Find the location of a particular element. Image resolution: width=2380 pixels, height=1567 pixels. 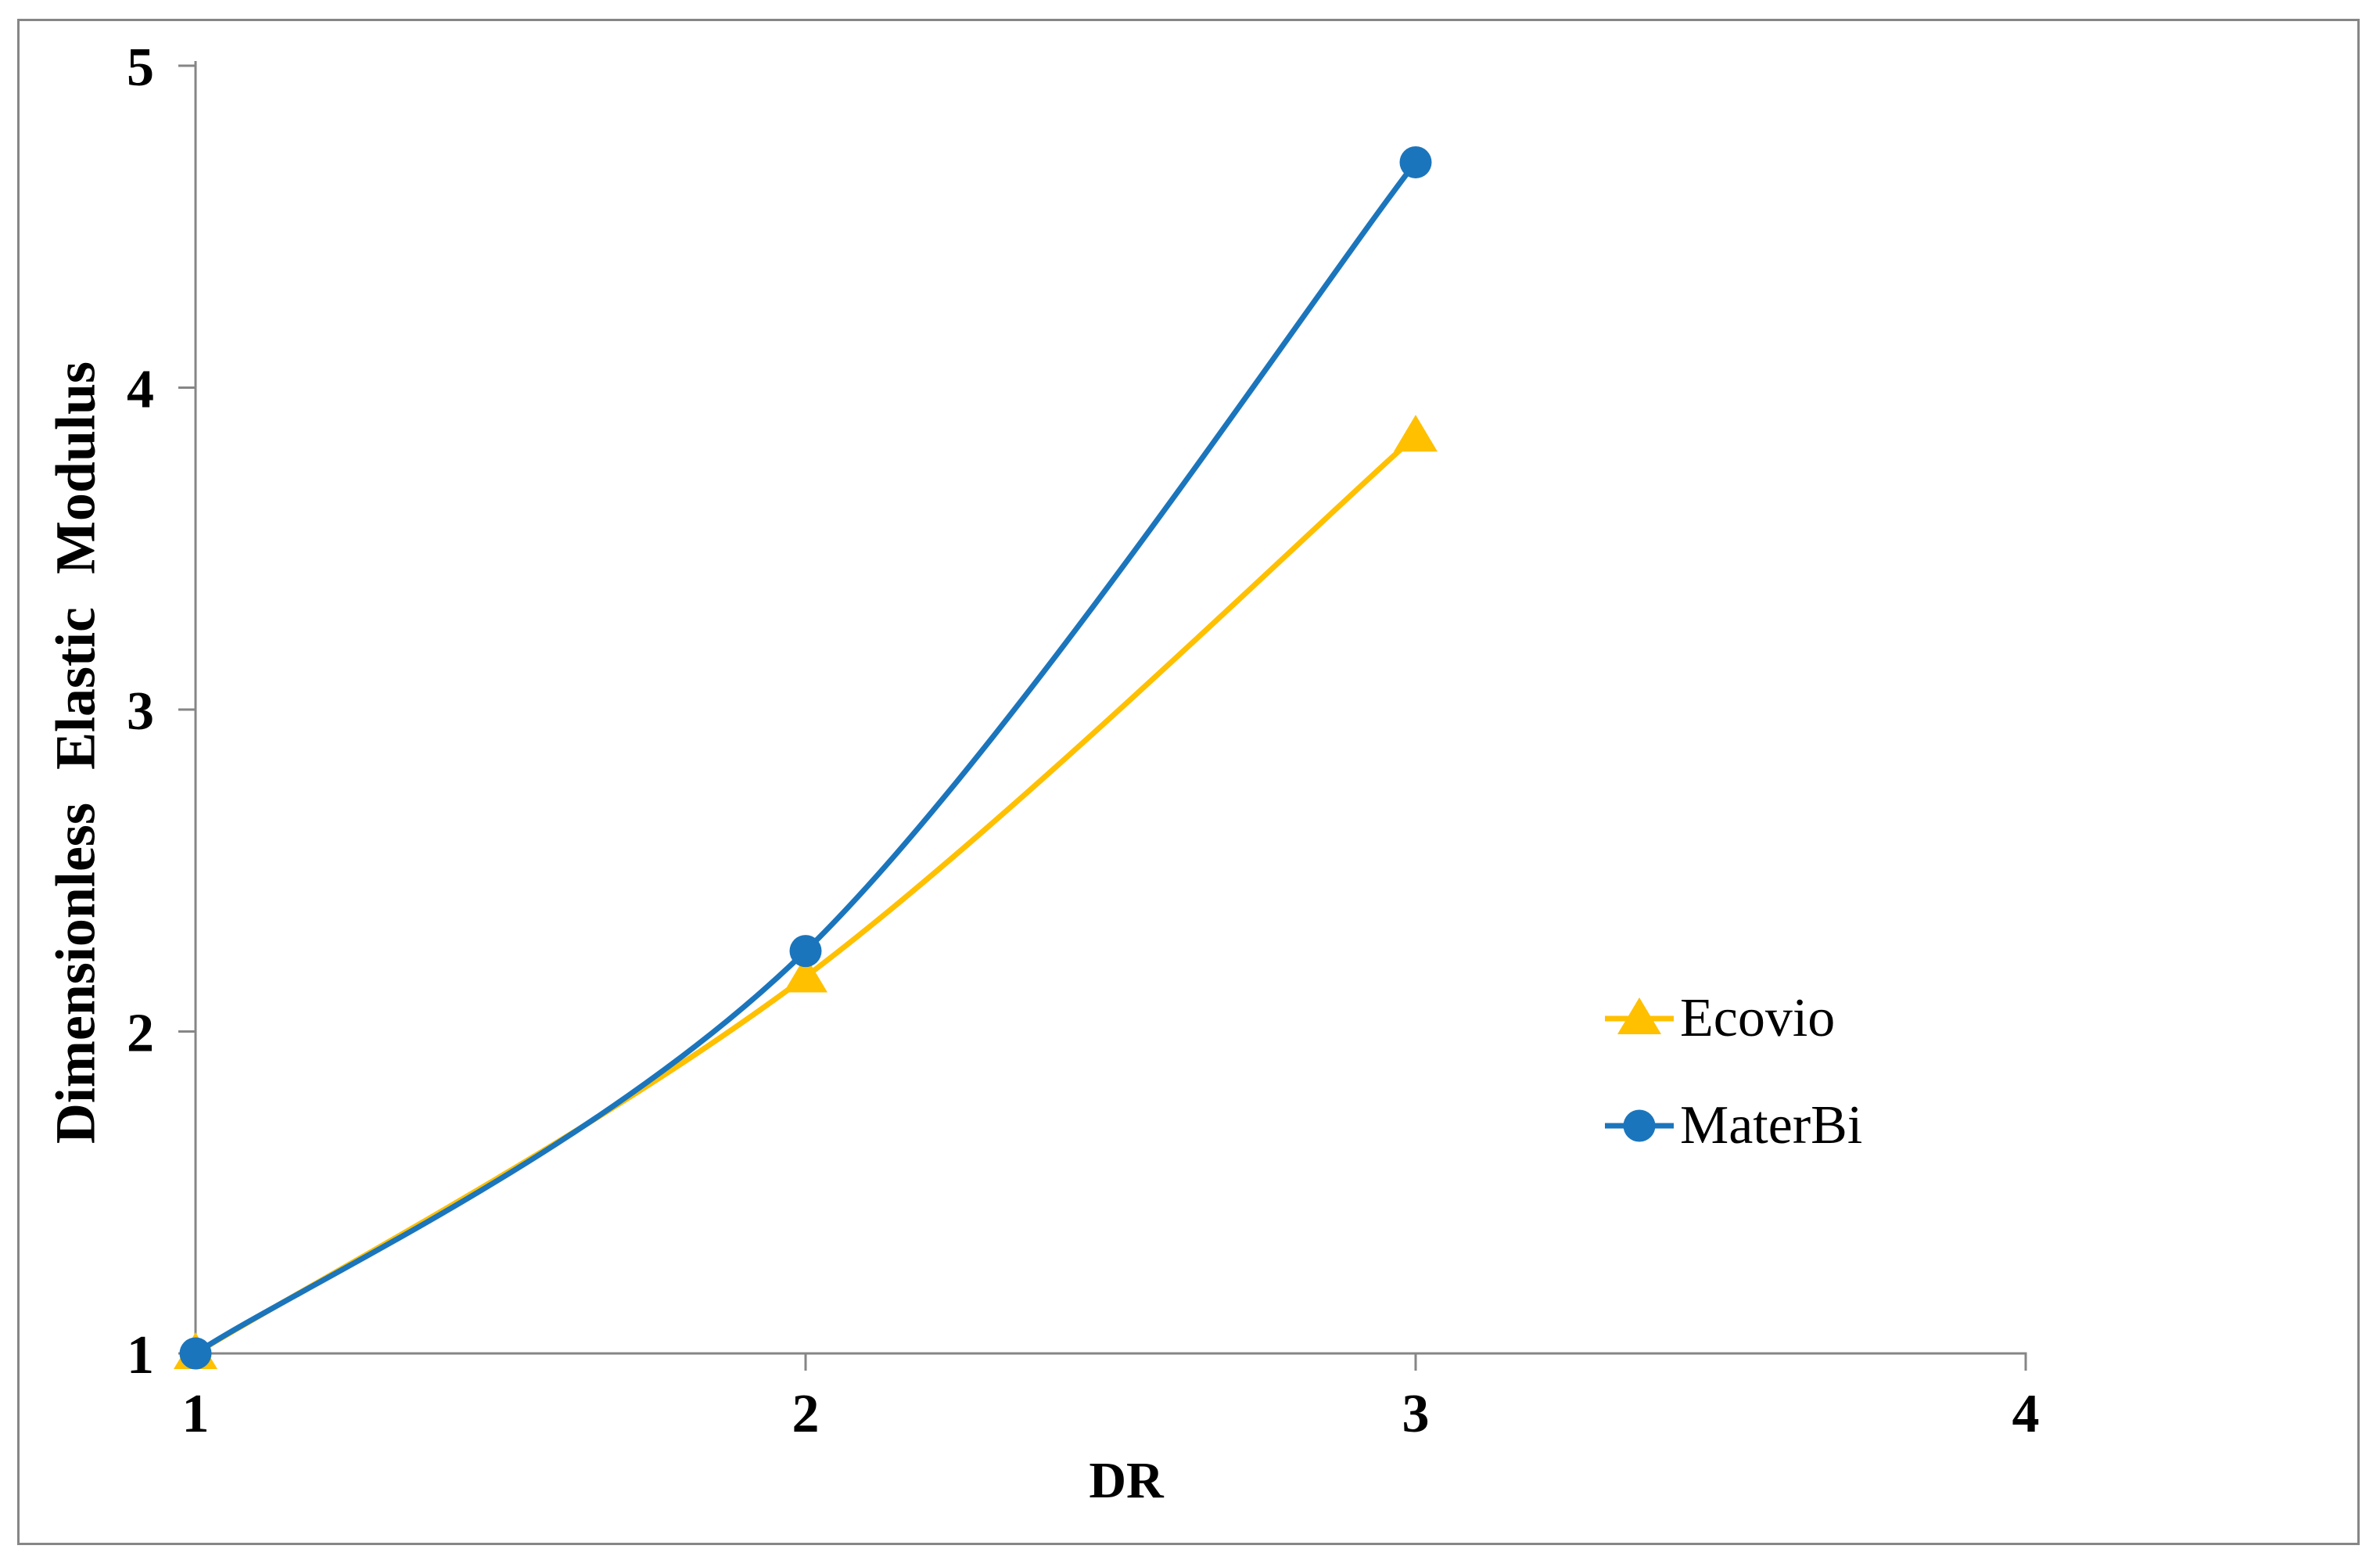

y-tick-label: 4 is located at coordinates (140, 390).